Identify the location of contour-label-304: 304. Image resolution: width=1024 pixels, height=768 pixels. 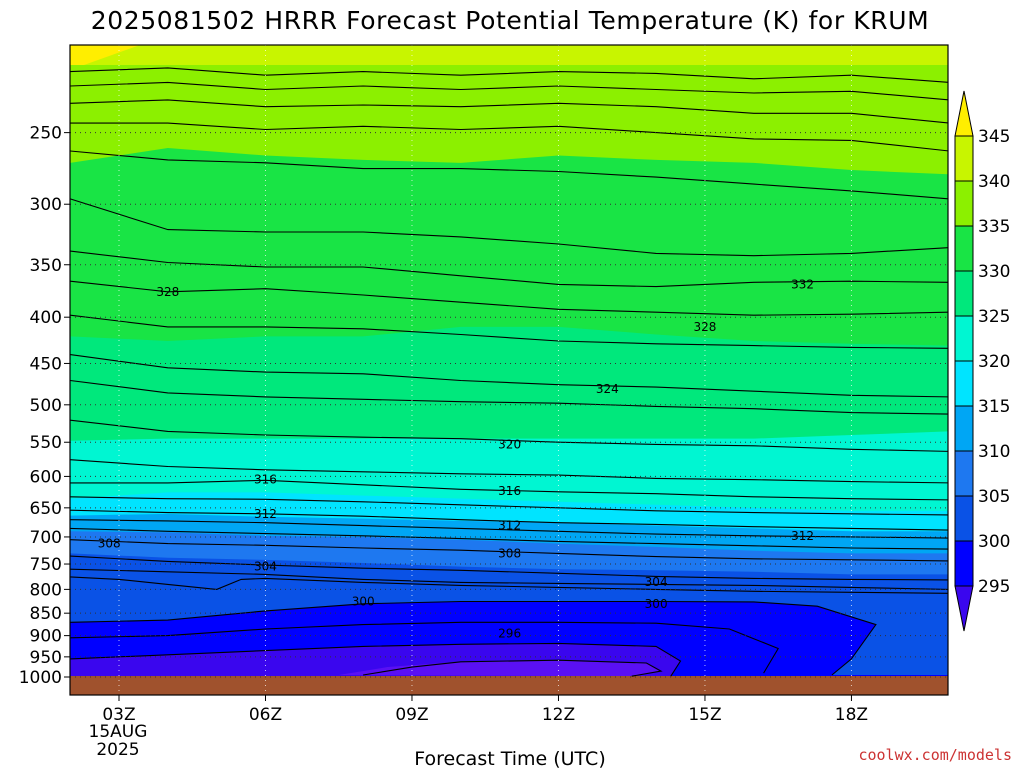
(656, 582).